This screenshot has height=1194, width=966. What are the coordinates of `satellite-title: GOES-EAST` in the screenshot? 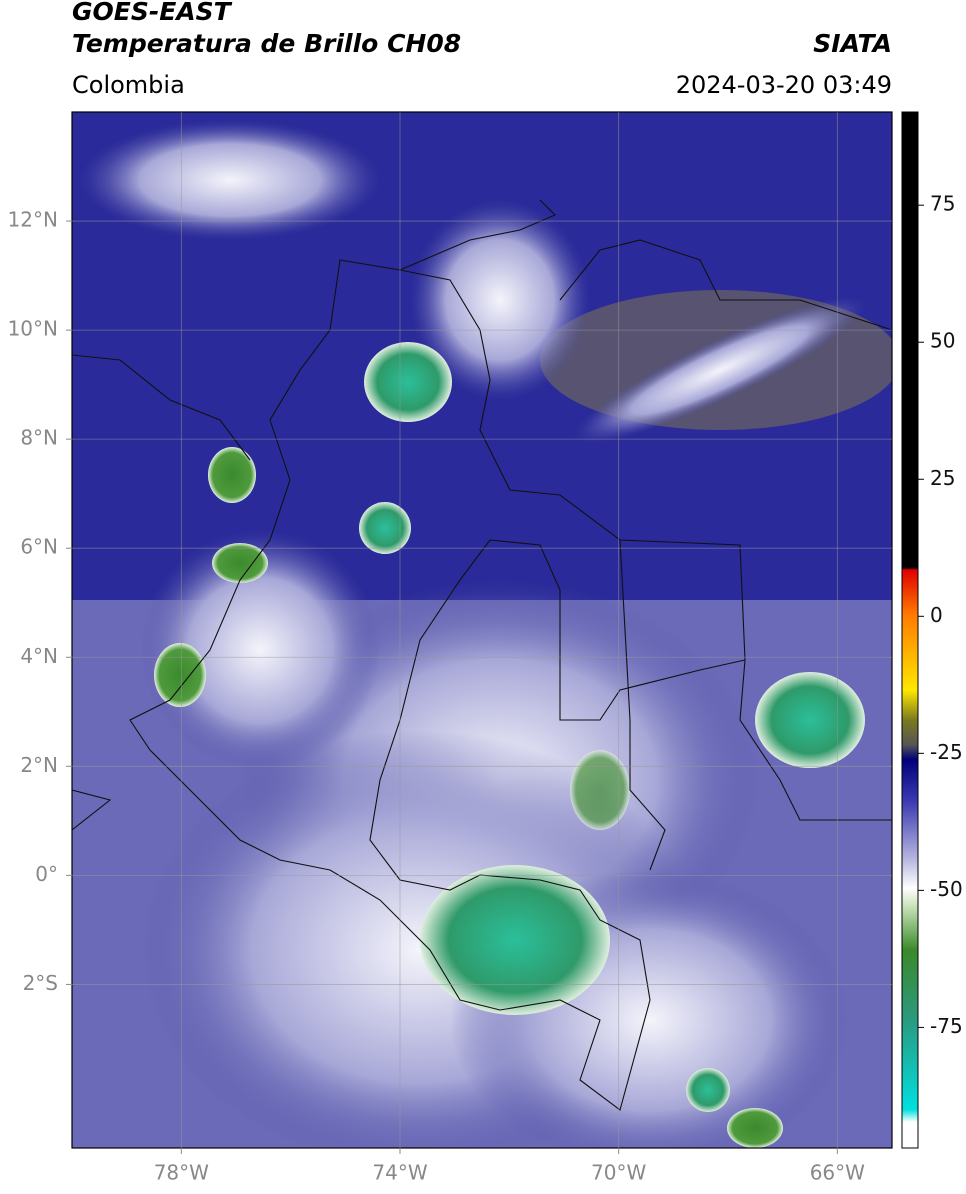 It's located at (152, 13).